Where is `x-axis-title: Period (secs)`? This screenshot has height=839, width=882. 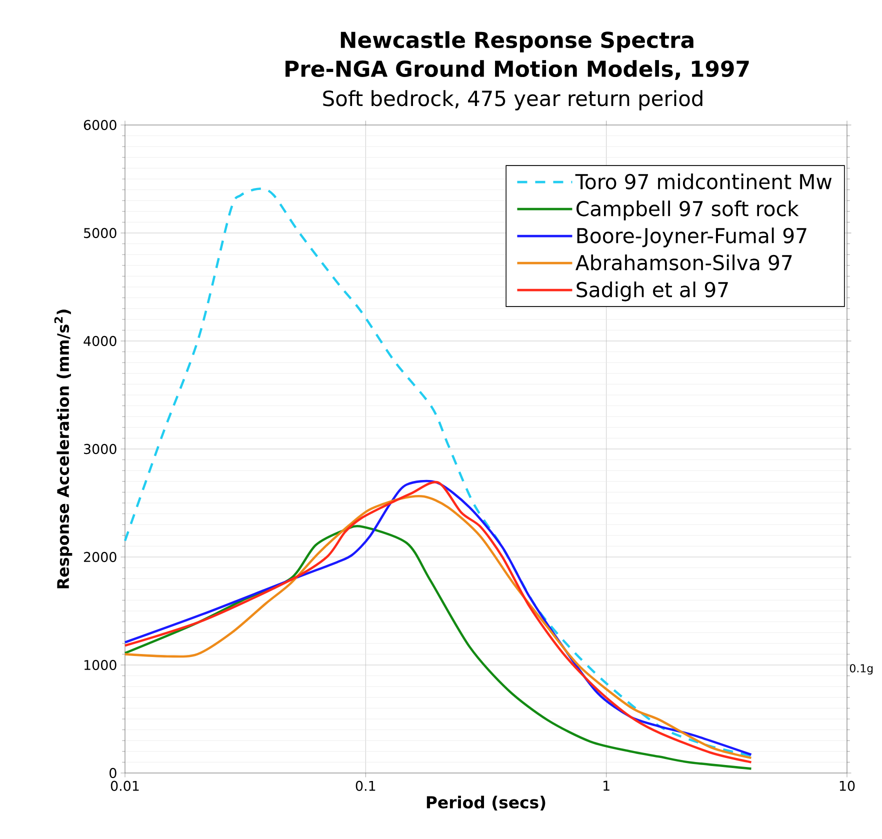
x-axis-title: Period (secs) is located at coordinates (486, 803).